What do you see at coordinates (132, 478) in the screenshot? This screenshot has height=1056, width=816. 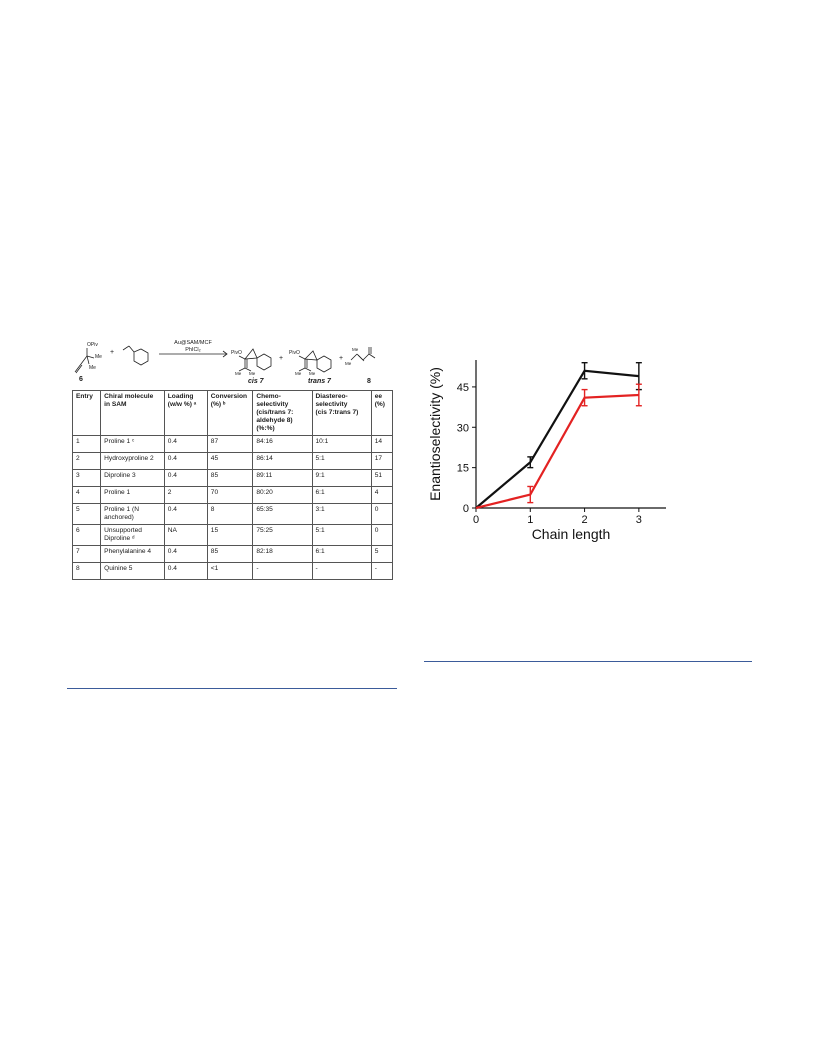 I see `cell-chiral-molecule: Diproline 3` at bounding box center [132, 478].